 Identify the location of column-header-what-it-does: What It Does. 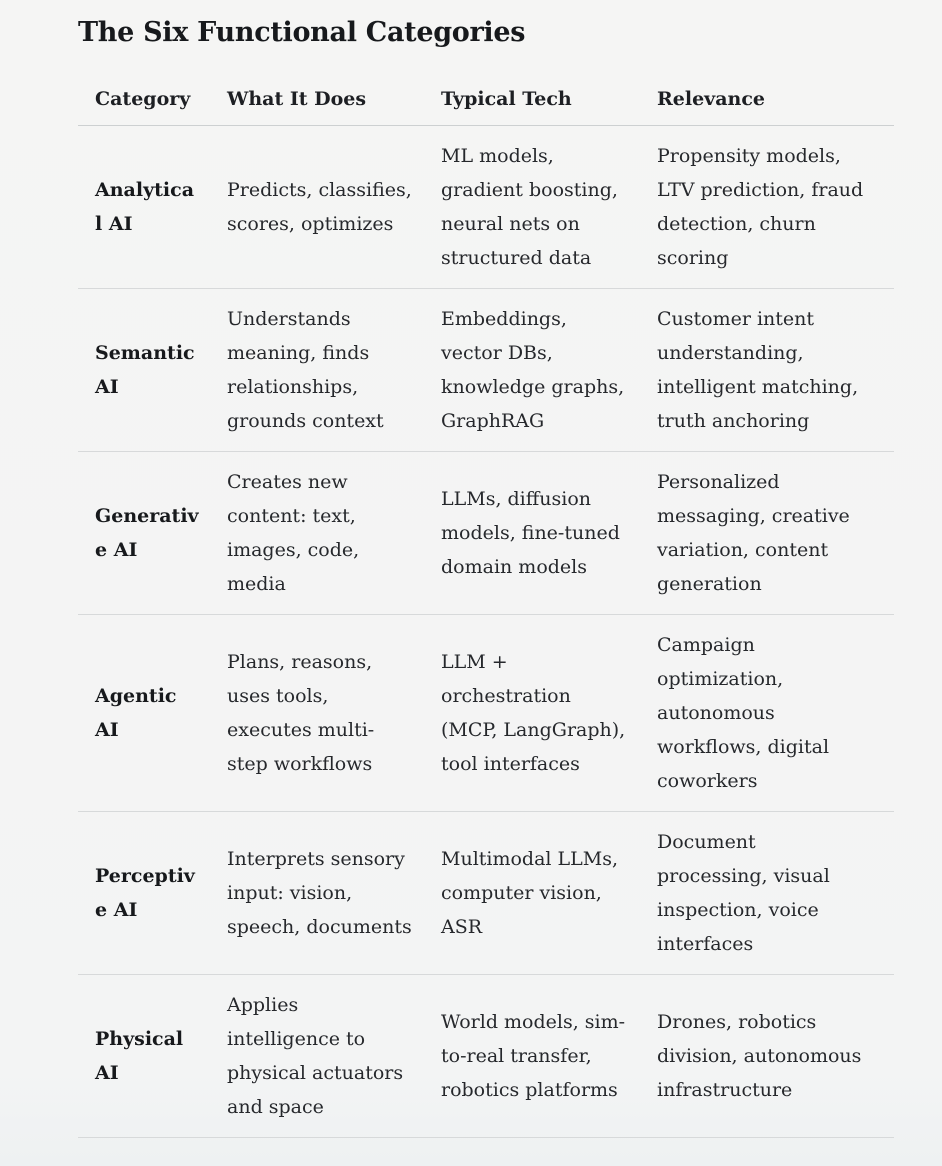
(334, 103).